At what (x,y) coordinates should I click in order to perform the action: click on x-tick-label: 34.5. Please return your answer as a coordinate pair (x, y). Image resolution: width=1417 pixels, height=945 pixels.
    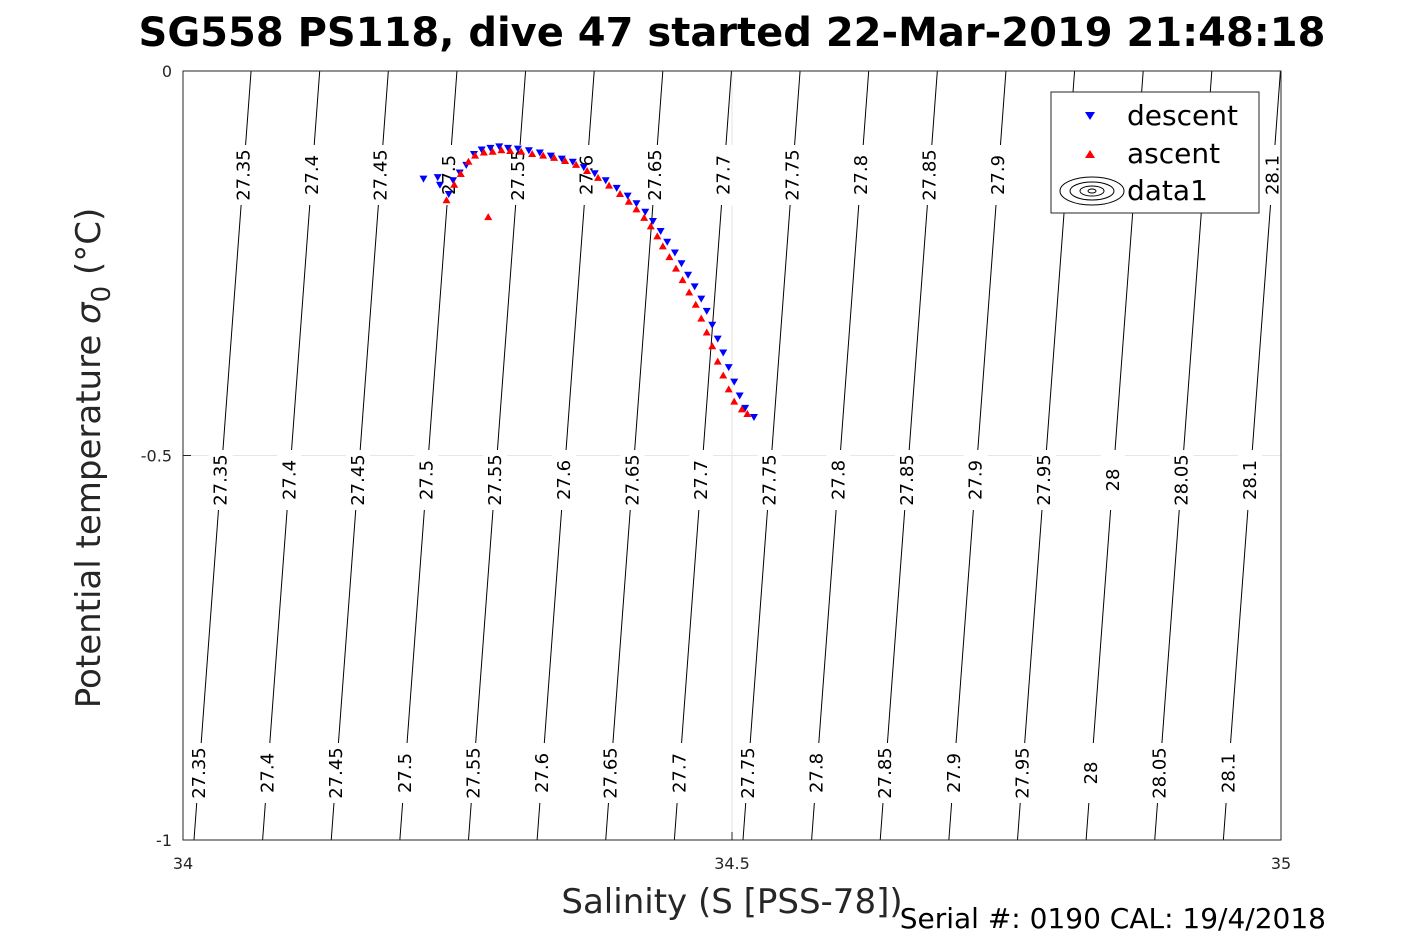
    Looking at the image, I should click on (732, 863).